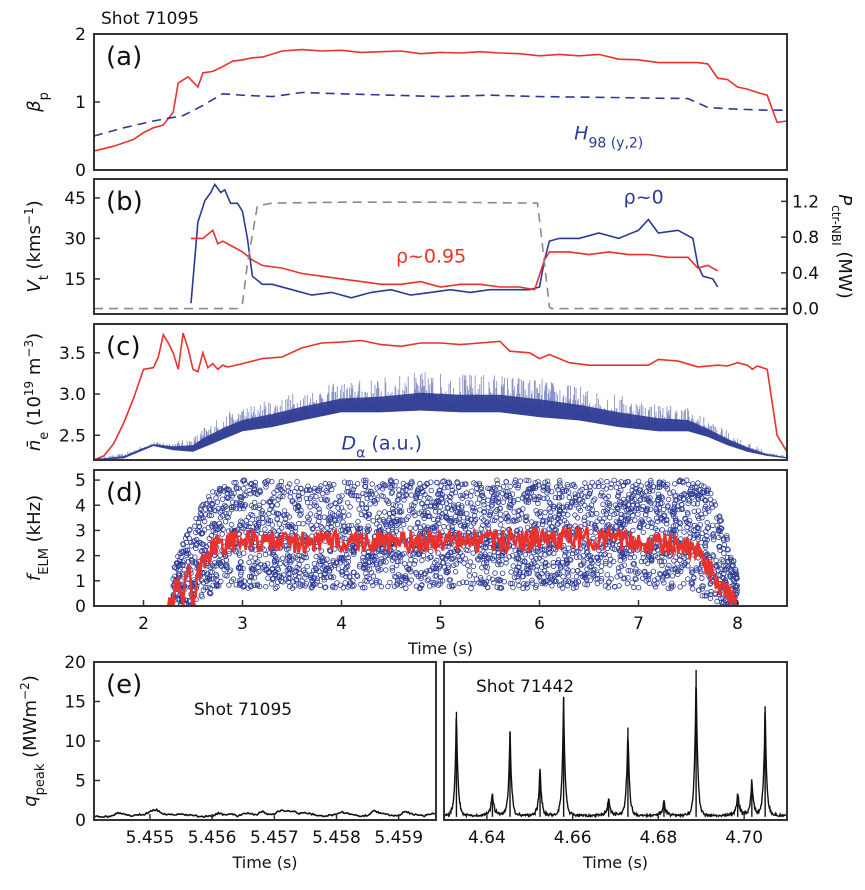  I want to click on series-mean-f-elm, so click(453, 565).